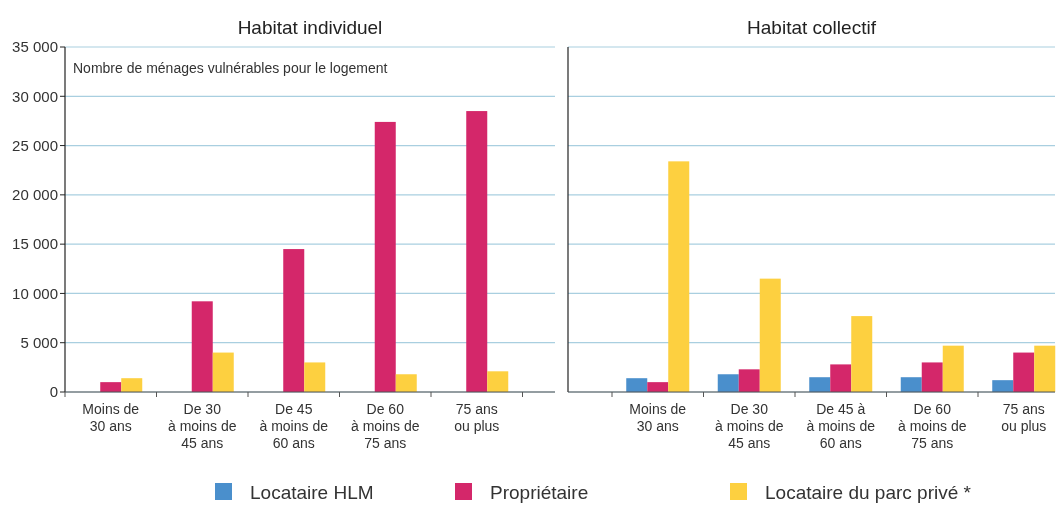  What do you see at coordinates (539, 492) in the screenshot?
I see `legend-label: Propriétaire` at bounding box center [539, 492].